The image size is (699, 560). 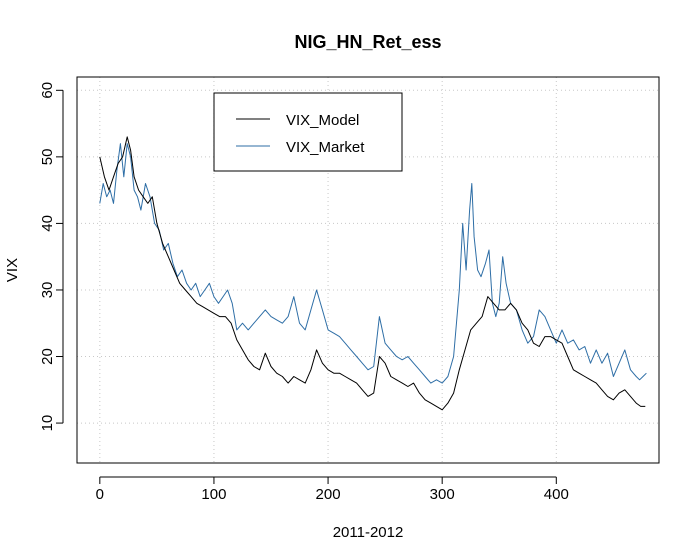 I want to click on legend-box, so click(x=308, y=132).